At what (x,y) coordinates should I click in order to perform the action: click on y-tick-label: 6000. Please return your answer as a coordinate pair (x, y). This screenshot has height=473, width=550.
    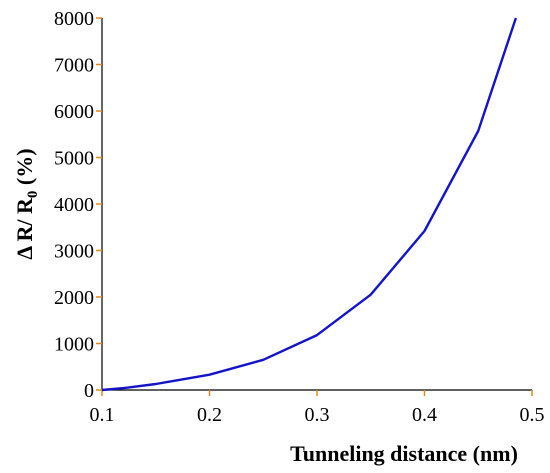
    Looking at the image, I should click on (74, 112).